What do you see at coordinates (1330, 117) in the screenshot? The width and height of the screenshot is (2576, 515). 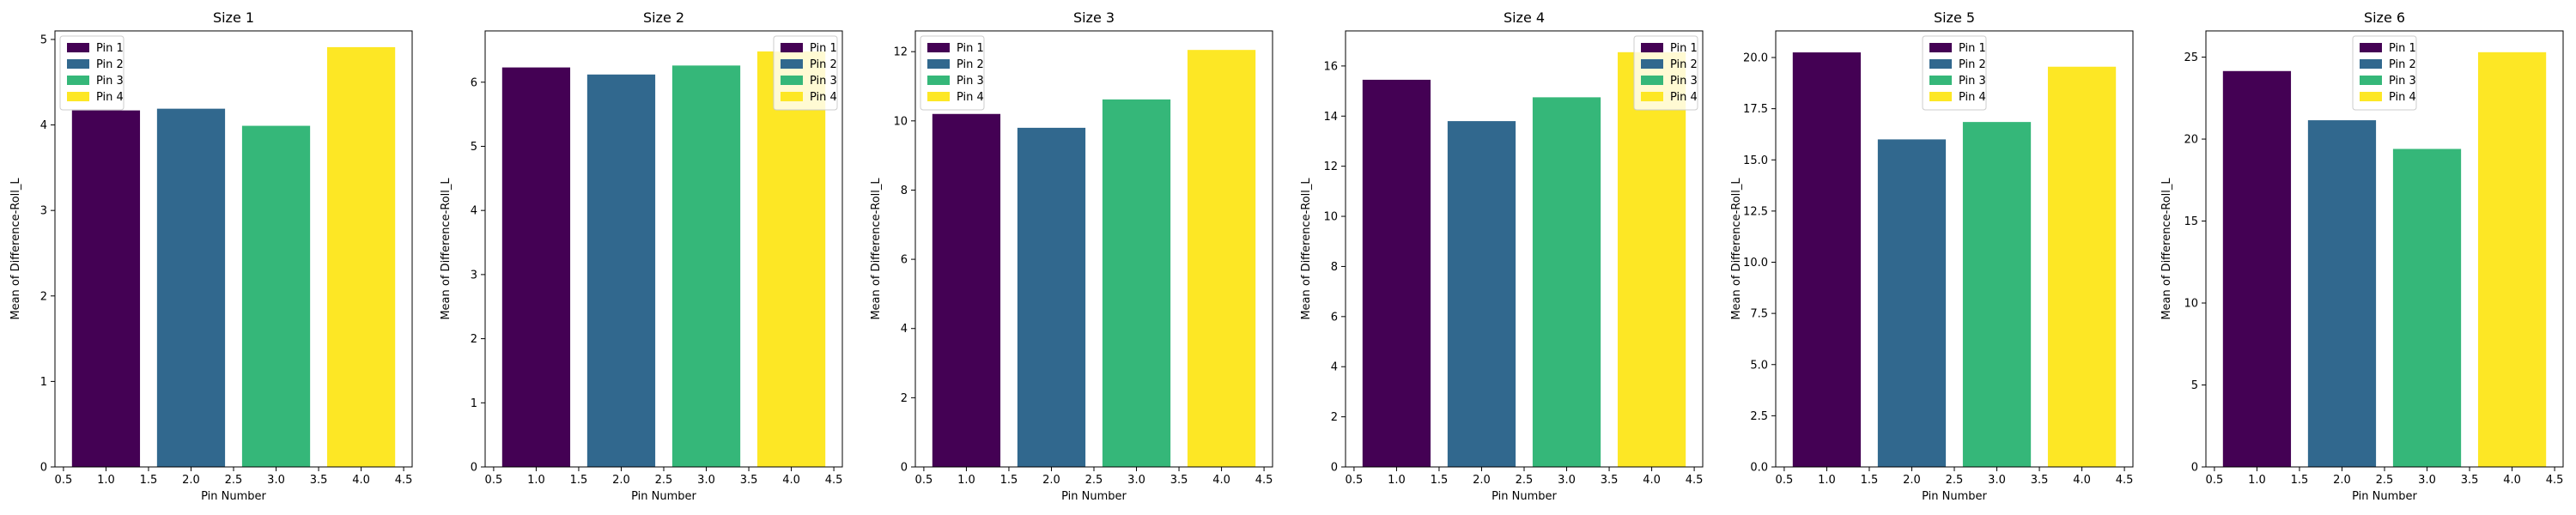 I see `y-tick-label: 14` at bounding box center [1330, 117].